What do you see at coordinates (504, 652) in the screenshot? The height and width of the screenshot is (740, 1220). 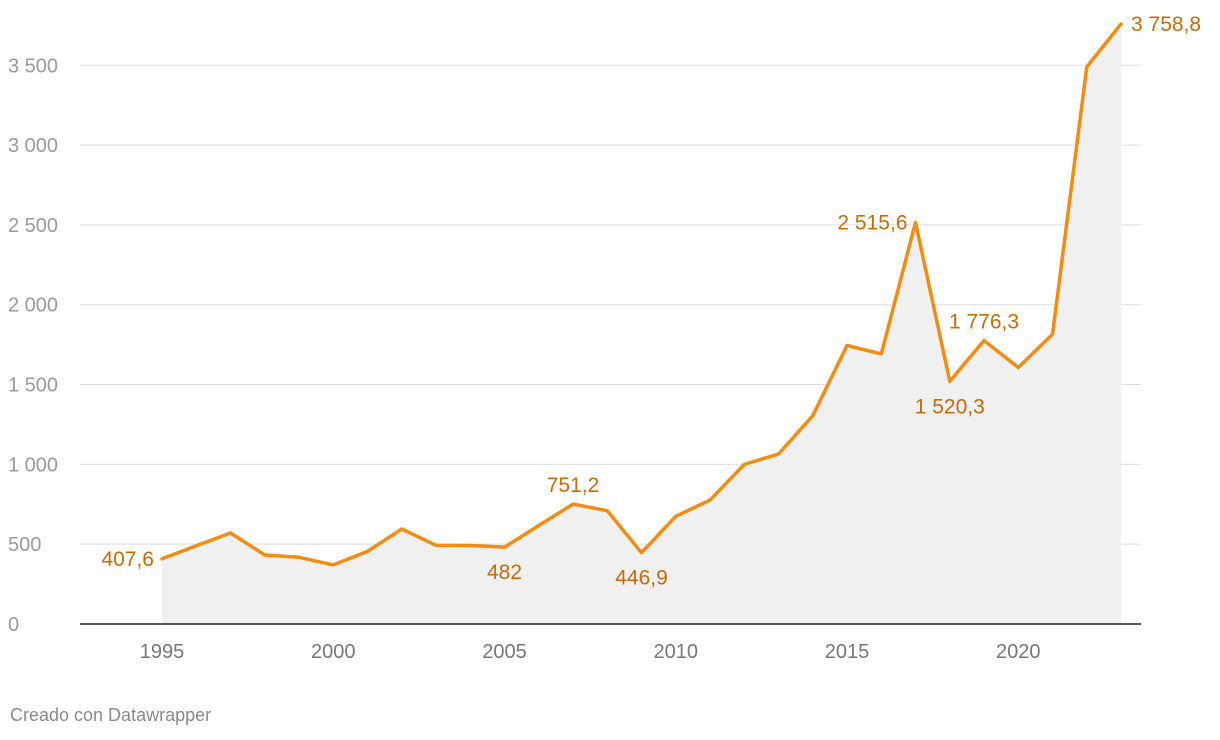 I see `x-tick-label: 2005` at bounding box center [504, 652].